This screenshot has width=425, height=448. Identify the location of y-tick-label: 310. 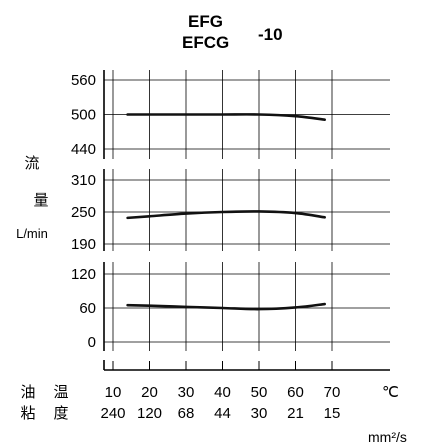
(83, 180).